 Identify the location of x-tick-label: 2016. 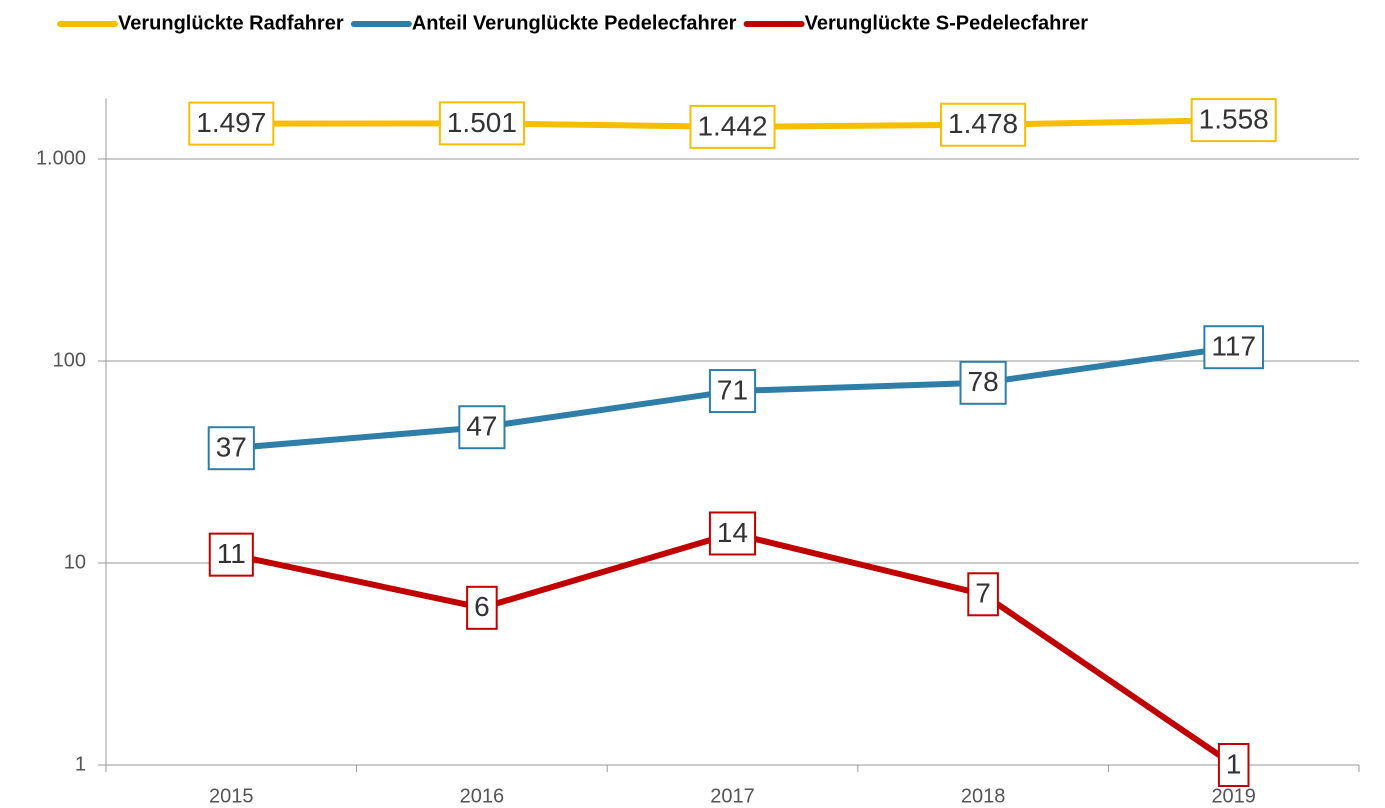
(482, 796).